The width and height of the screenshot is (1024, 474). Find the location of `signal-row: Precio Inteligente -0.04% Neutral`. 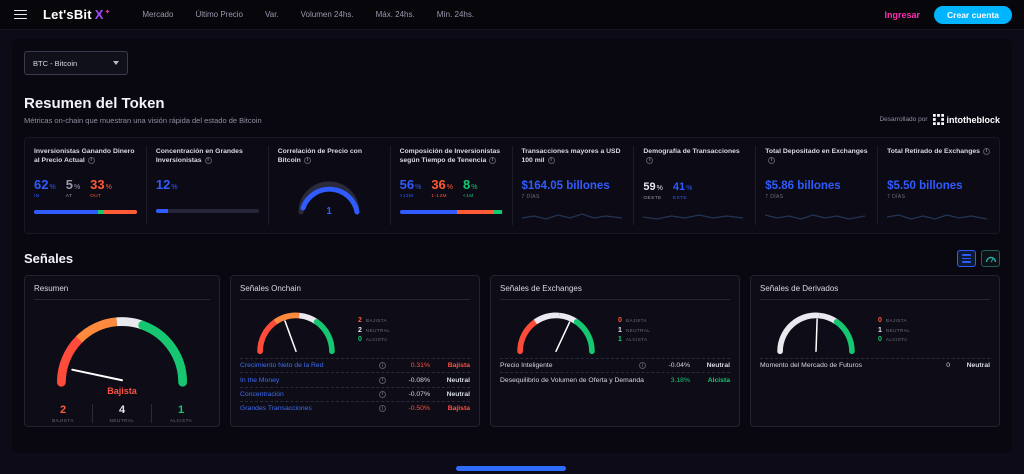

signal-row: Precio Inteligente -0.04% Neutral is located at coordinates (615, 365).